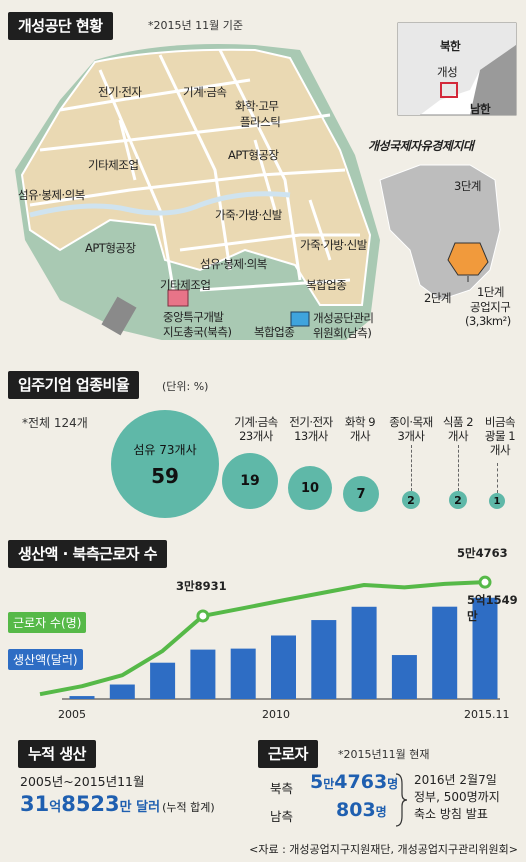 Image resolution: width=526 pixels, height=862 pixels. What do you see at coordinates (485, 648) in the screenshot?
I see `output-bar-2015.11` at bounding box center [485, 648].